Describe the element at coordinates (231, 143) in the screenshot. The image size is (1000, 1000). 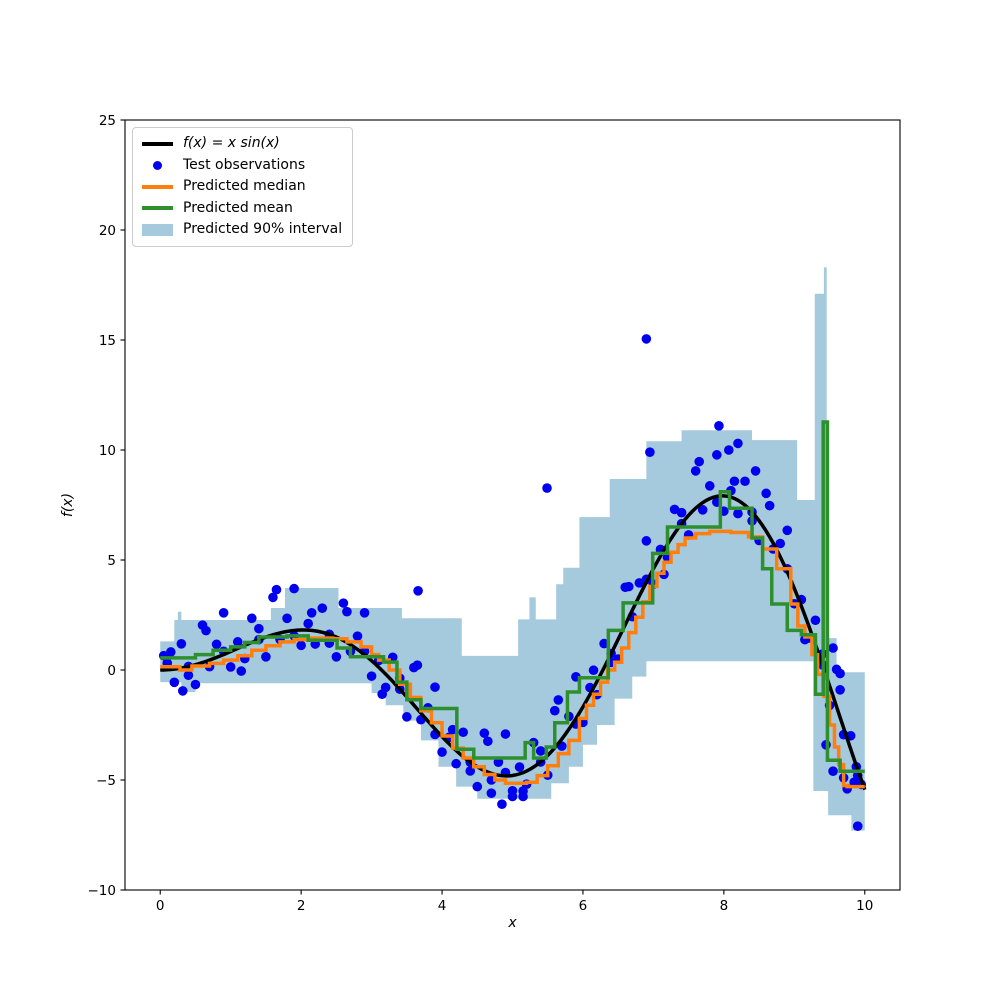
I see `legend-label: f(x) = x sin(x)` at that location.